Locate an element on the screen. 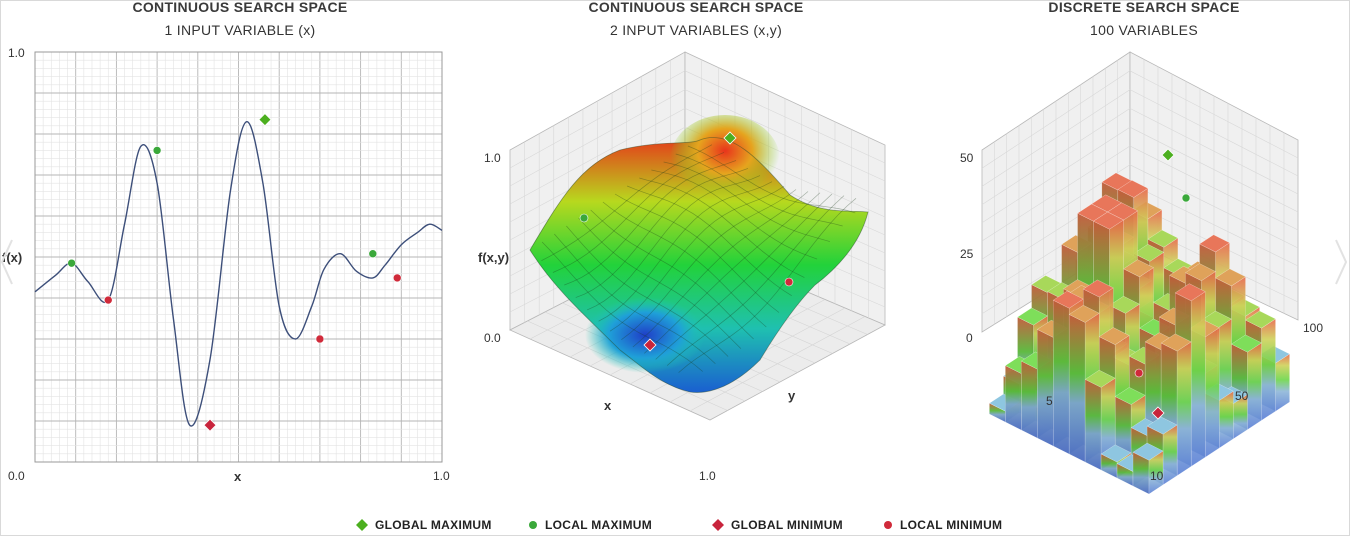  right-x-tick-5: 5 is located at coordinates (1049, 401).